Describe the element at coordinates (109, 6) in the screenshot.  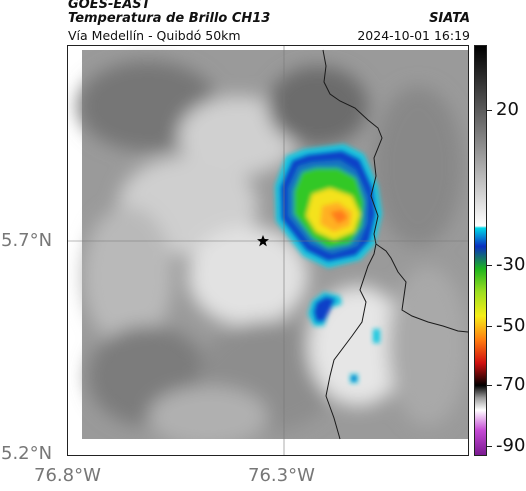
I see `title-satellite: GOES-EAST` at that location.